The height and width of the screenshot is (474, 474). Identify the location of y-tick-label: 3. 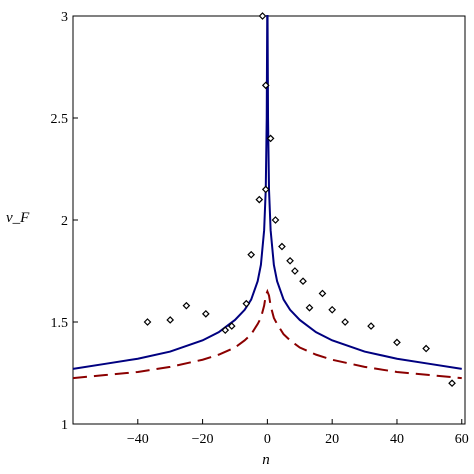
(64, 17).